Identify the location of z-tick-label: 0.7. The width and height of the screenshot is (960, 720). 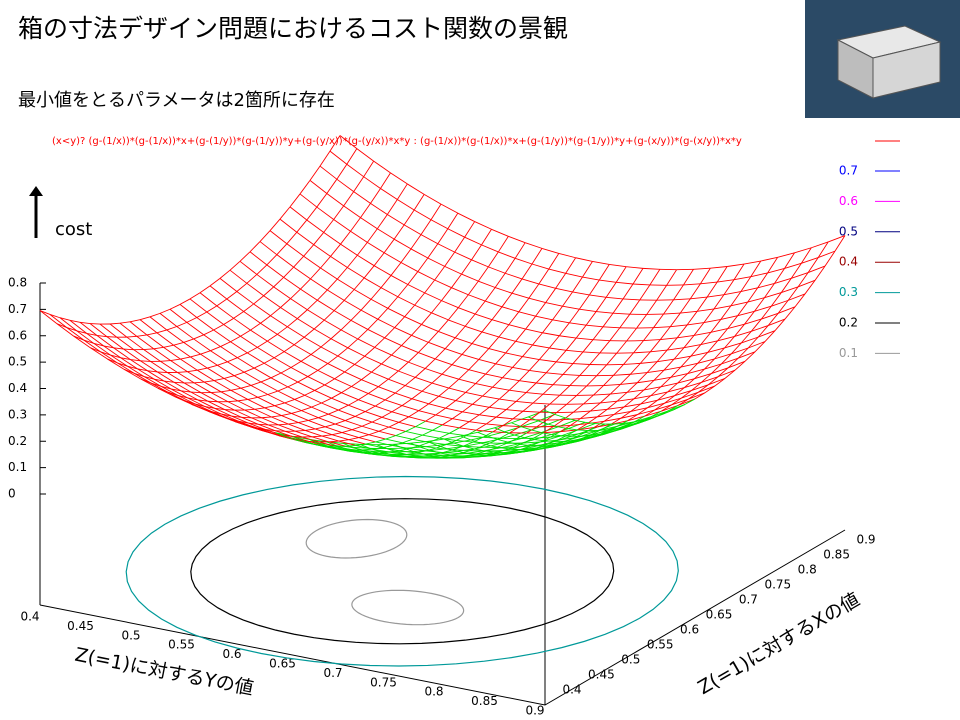
(17, 309).